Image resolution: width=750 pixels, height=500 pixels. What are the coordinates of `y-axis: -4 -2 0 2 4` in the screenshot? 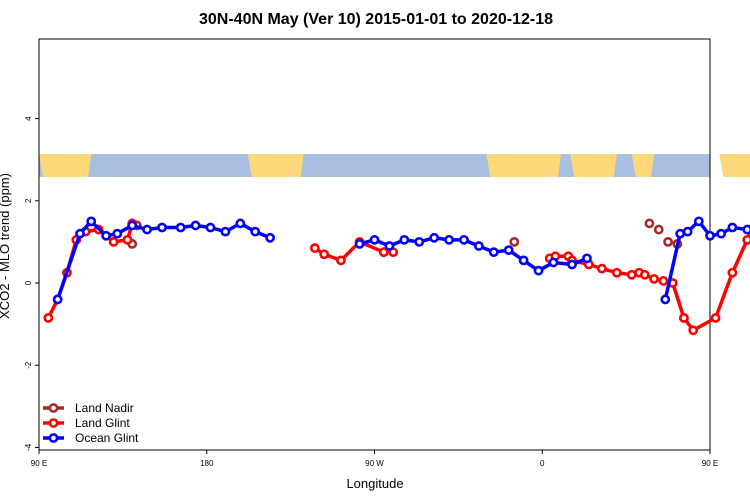 It's located at (31, 283).